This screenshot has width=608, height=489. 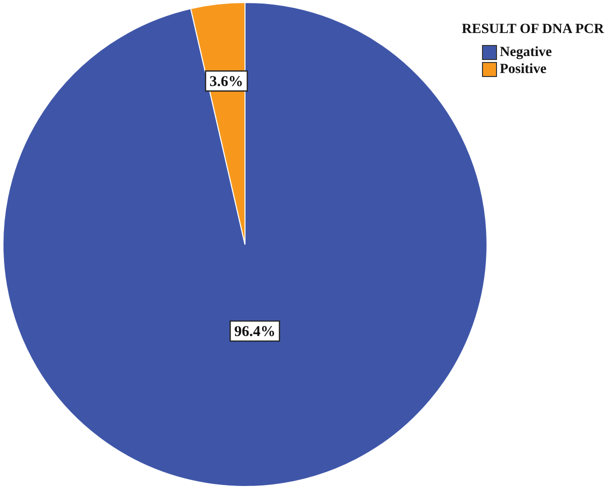 I want to click on data-label: 96.4%, so click(x=255, y=332).